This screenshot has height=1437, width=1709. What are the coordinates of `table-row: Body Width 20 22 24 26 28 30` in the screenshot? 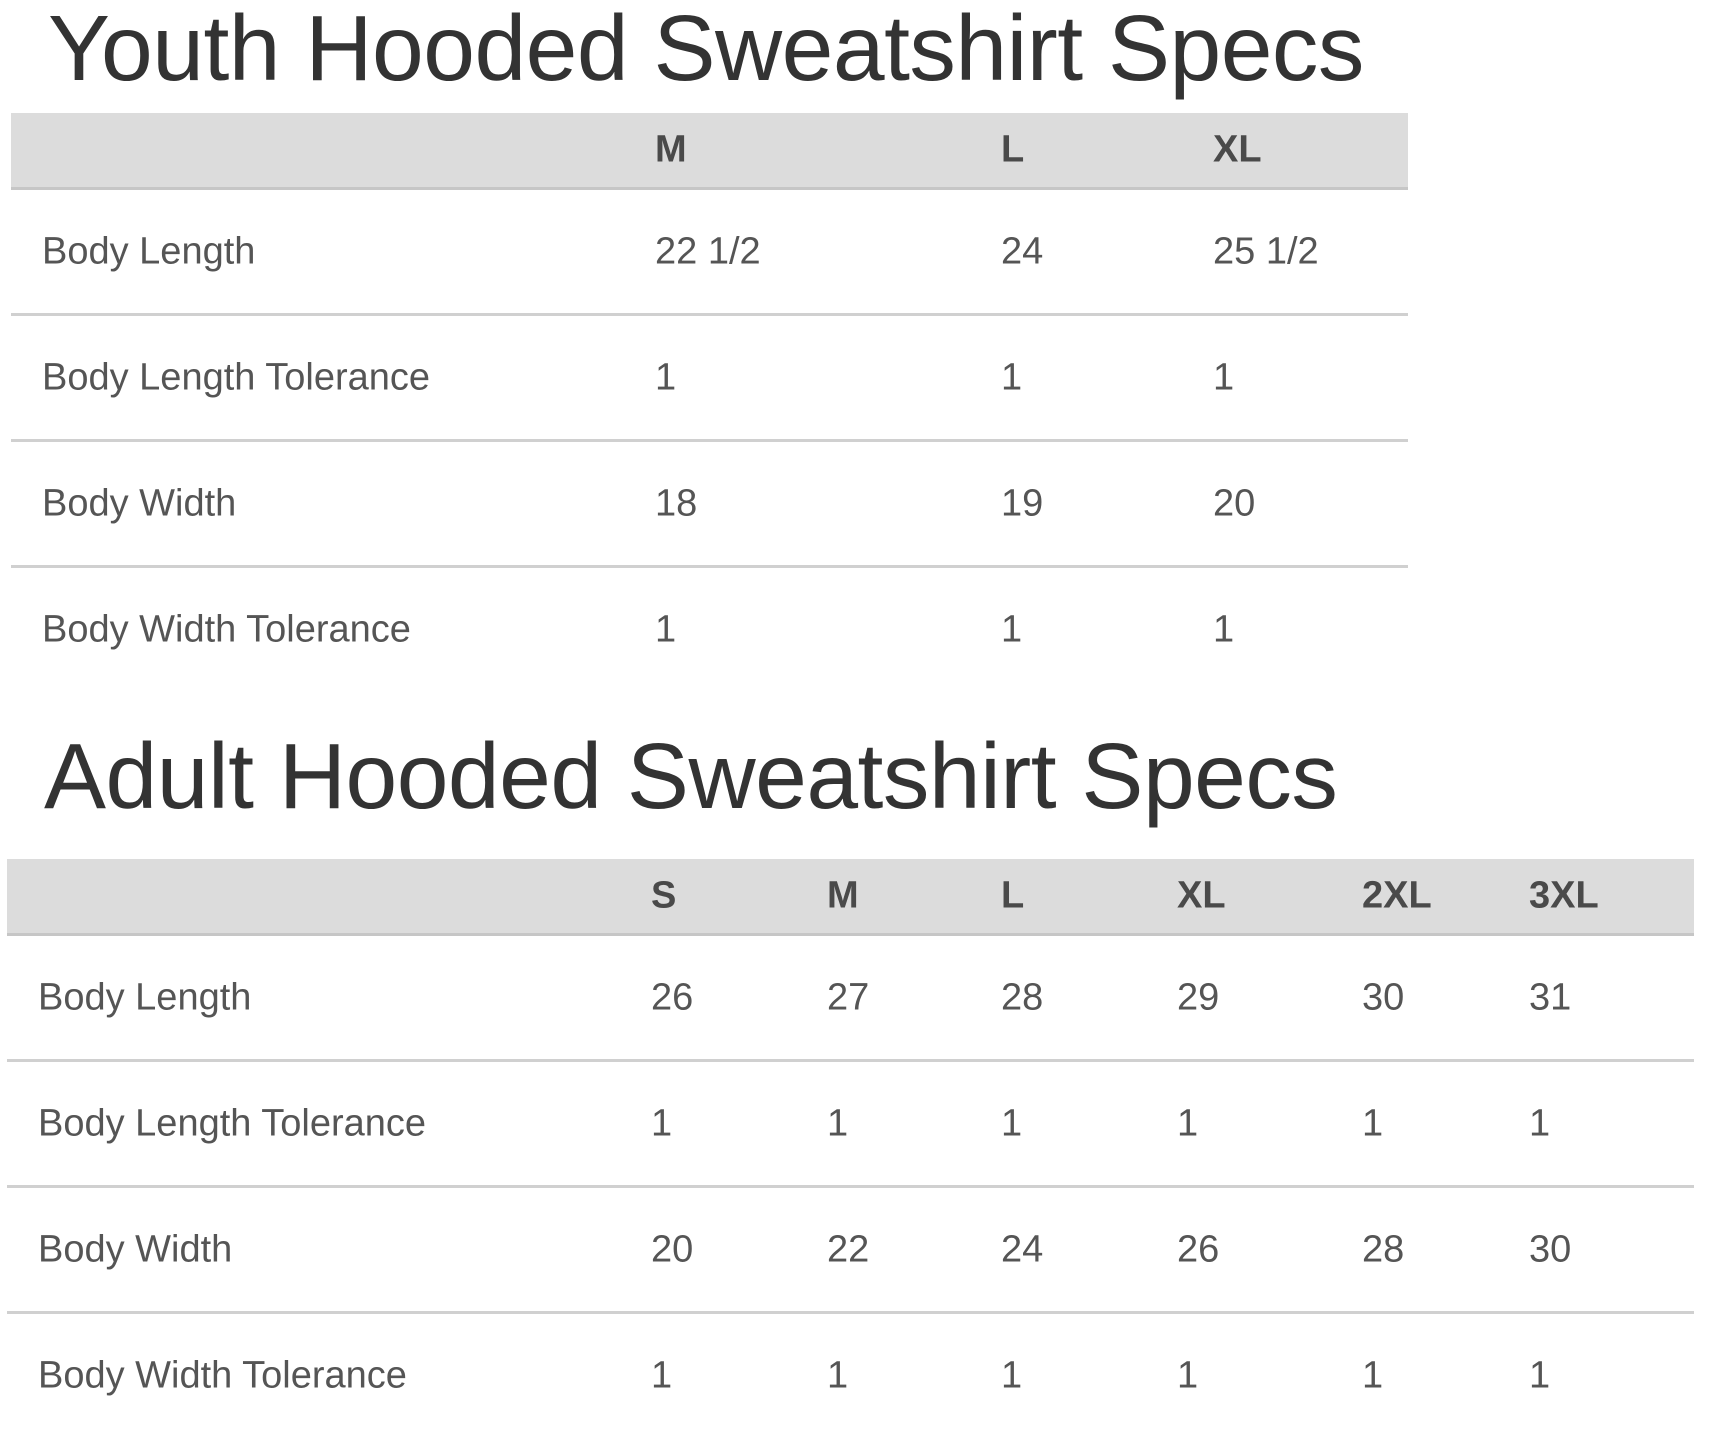 It's located at (850, 1251).